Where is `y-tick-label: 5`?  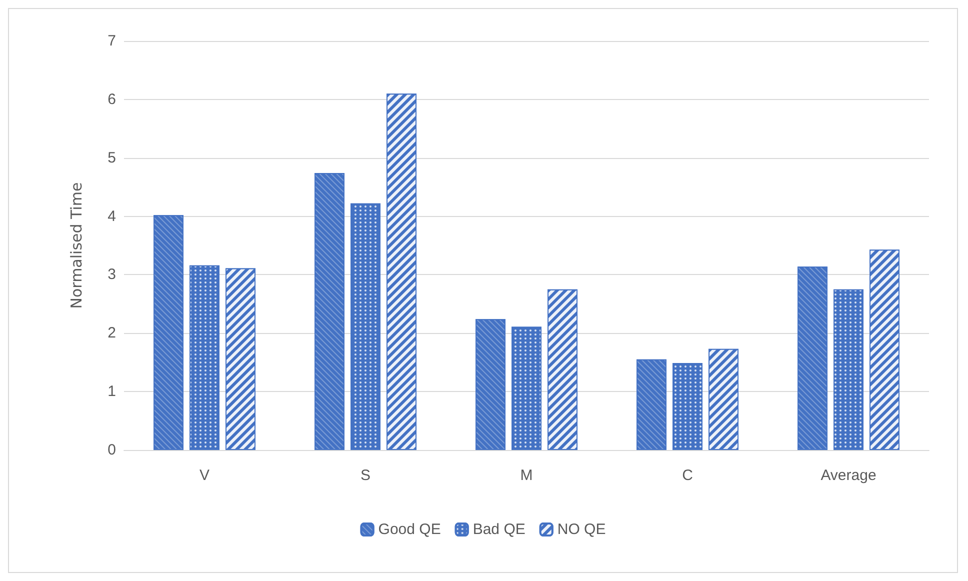
y-tick-label: 5 is located at coordinates (112, 157).